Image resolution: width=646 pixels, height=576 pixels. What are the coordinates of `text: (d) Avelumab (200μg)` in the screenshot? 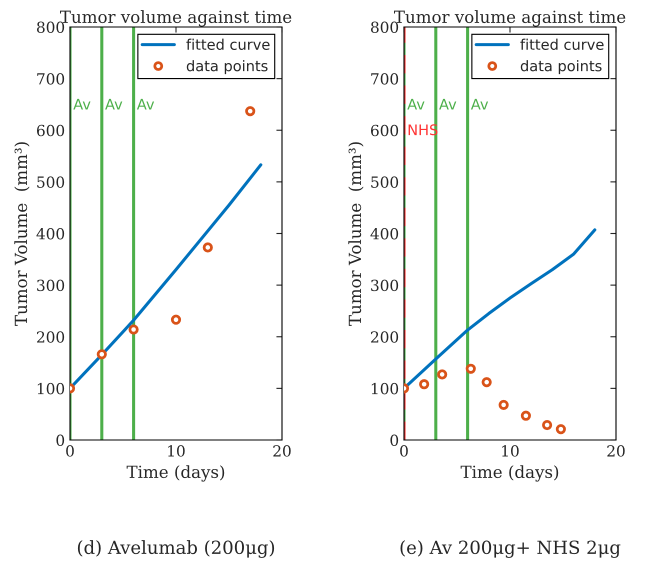 It's located at (176, 549).